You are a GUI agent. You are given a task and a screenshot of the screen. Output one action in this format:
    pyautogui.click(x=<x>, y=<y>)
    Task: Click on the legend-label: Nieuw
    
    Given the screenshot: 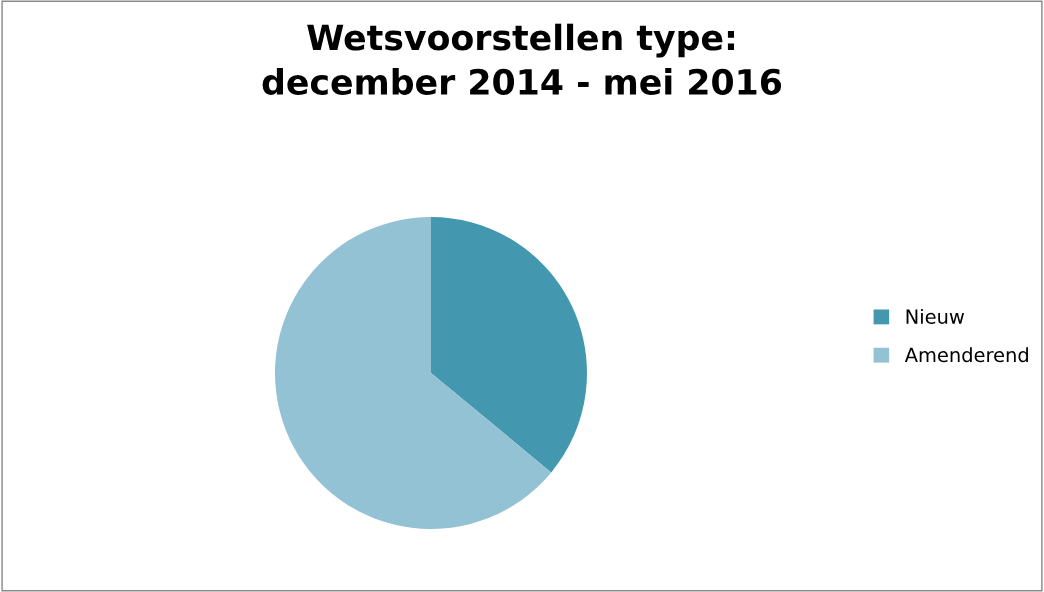 What is the action you would take?
    pyautogui.click(x=935, y=316)
    